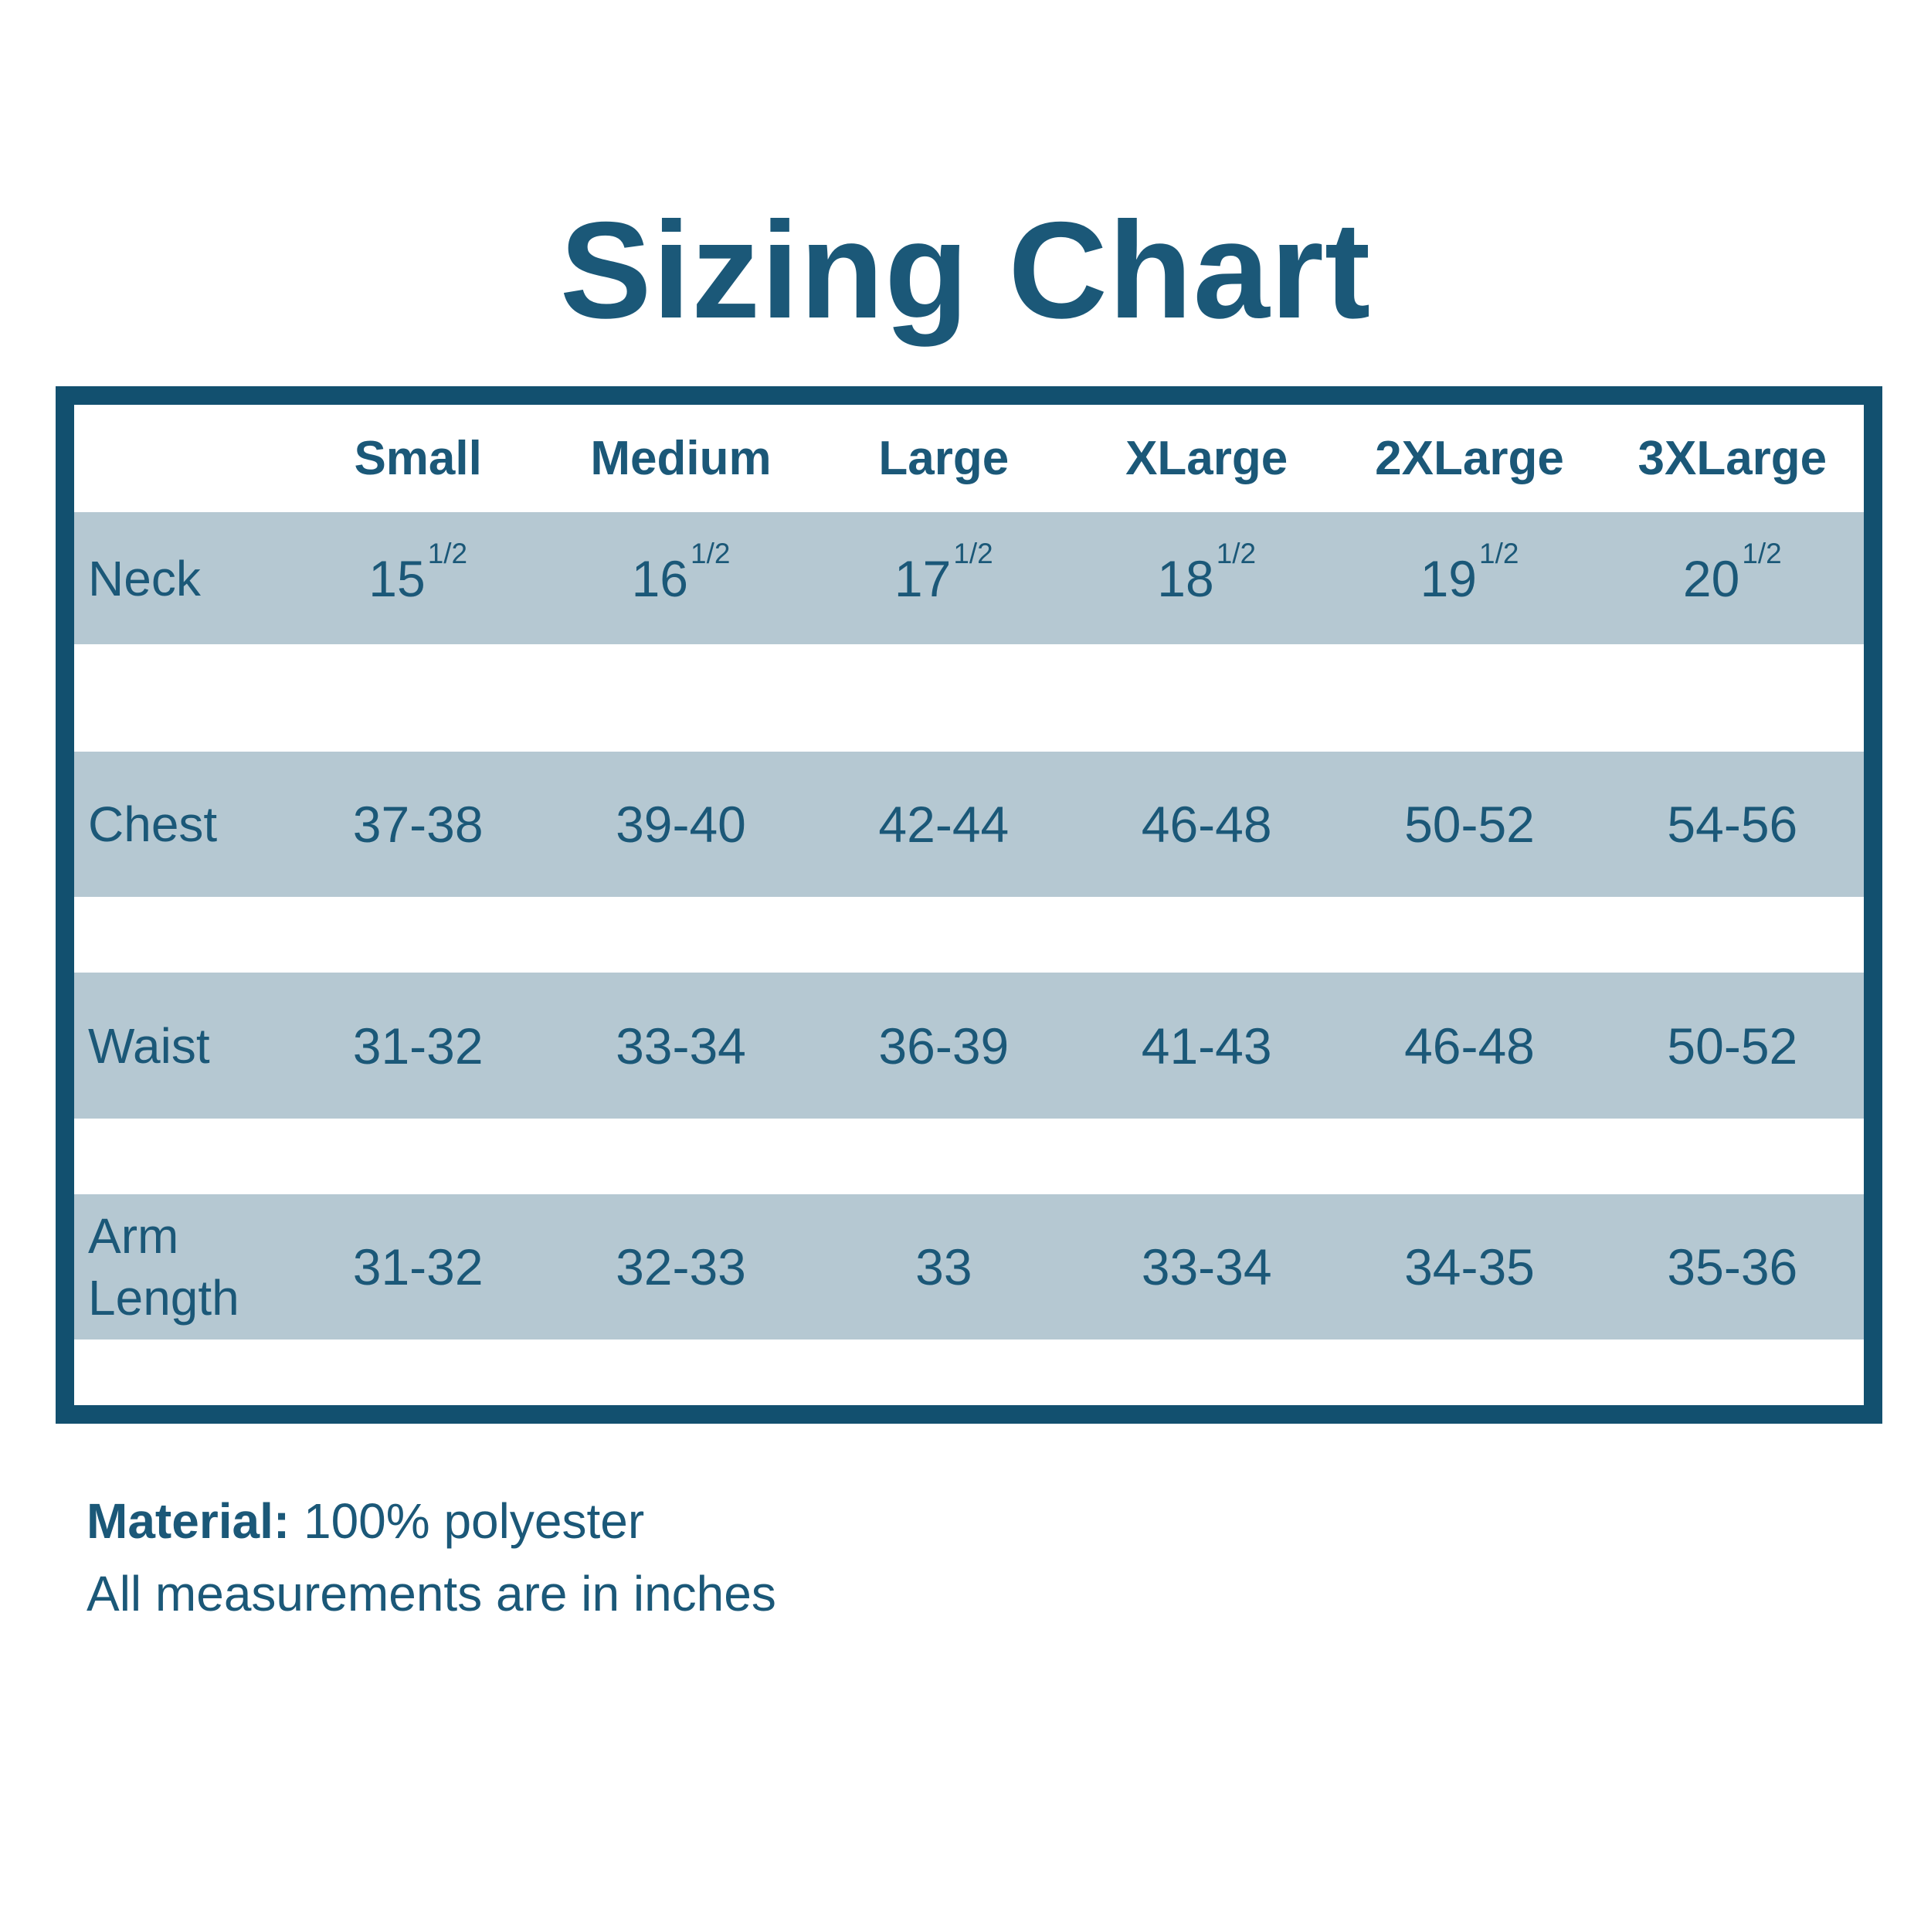 This screenshot has height=1932, width=1931. Describe the element at coordinates (681, 572) in the screenshot. I see `neck-medium: 161/2` at that location.